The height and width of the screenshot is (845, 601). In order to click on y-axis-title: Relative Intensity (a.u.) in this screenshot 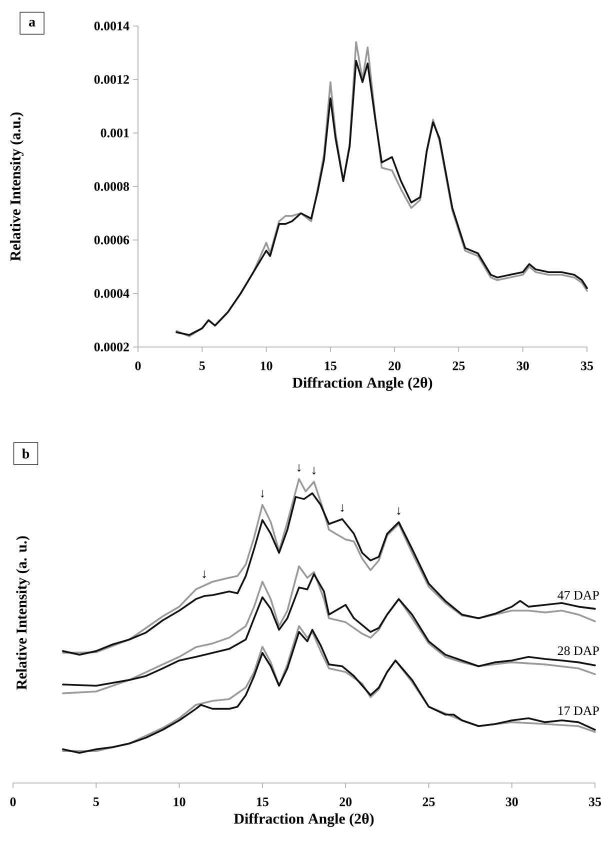, I will do `click(17, 186)`.